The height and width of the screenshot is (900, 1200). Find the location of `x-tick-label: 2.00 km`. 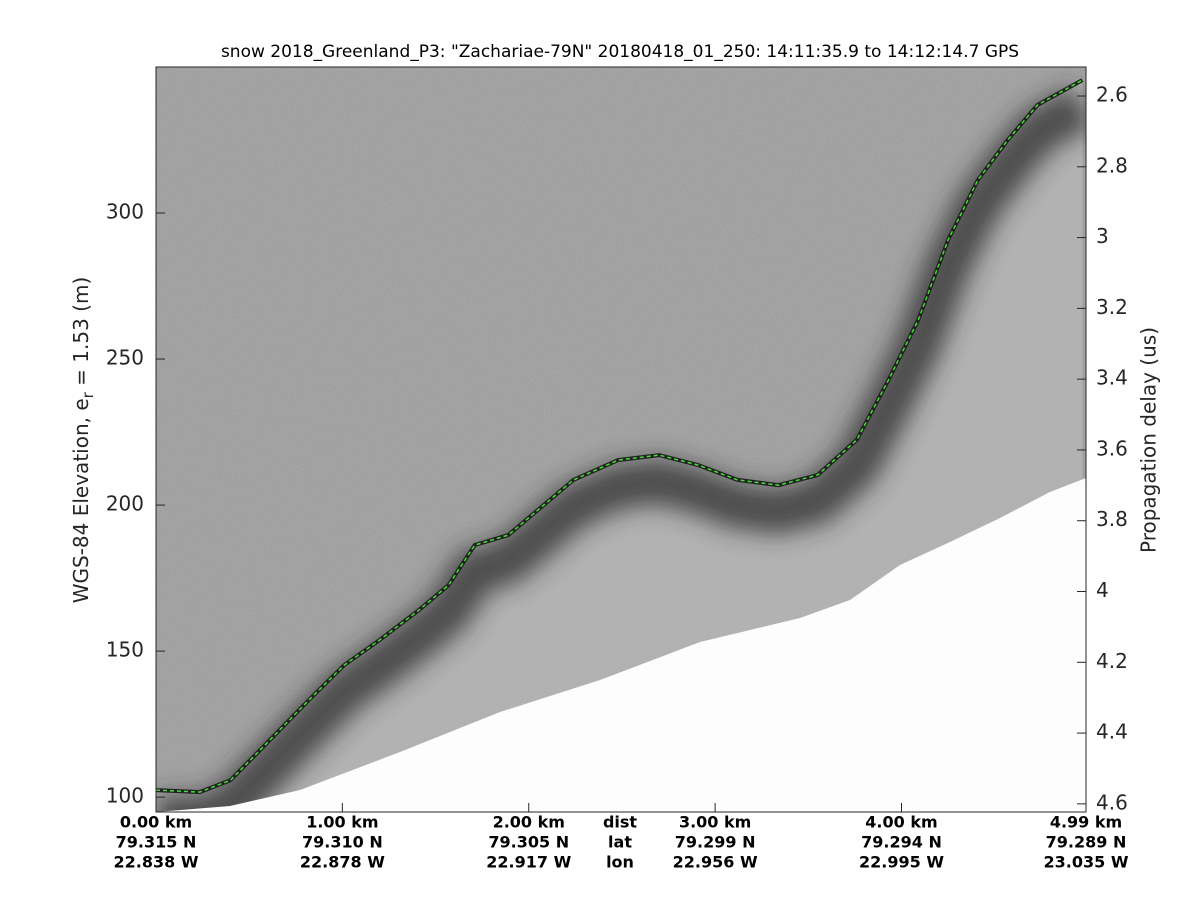

x-tick-label: 2.00 km is located at coordinates (529, 822).